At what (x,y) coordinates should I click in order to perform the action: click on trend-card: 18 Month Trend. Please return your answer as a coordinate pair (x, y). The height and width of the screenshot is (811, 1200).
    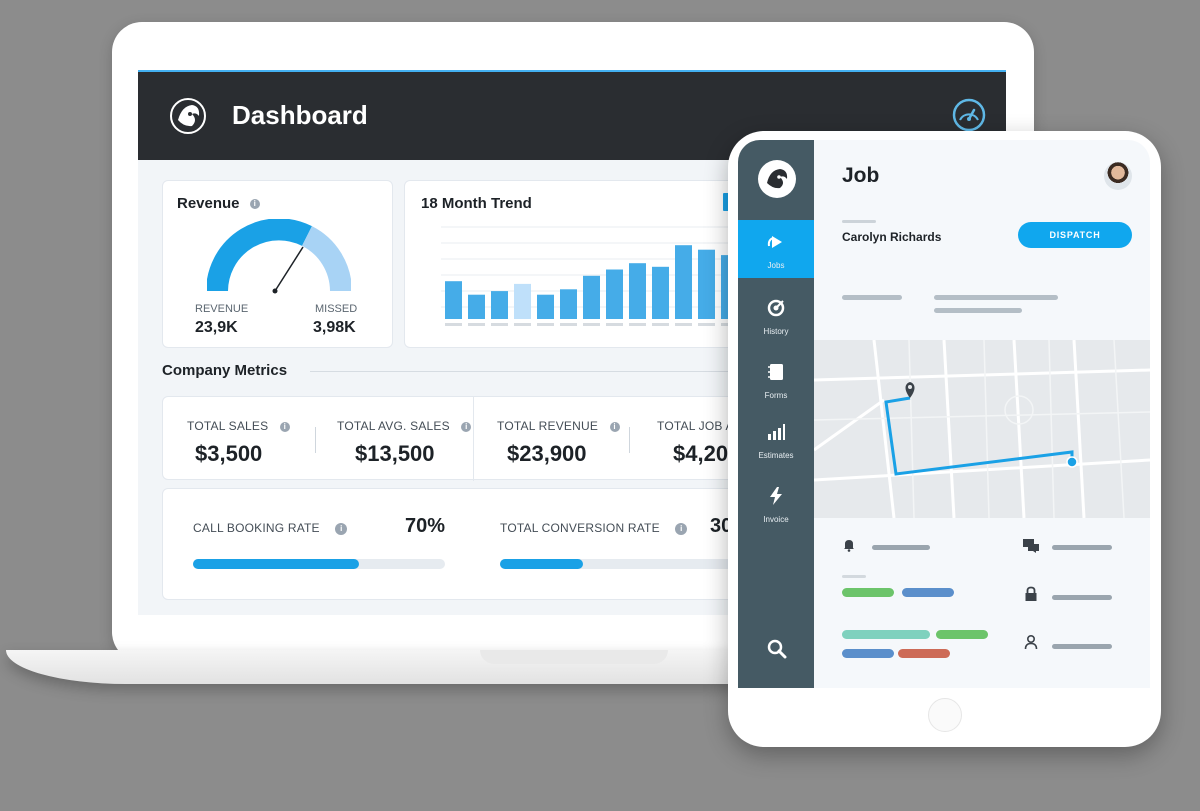
    Looking at the image, I should click on (569, 264).